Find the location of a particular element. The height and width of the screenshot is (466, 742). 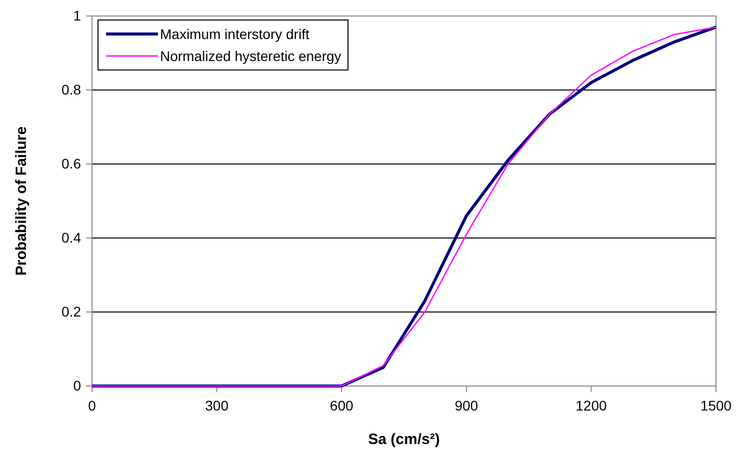

x-tick-label: 900 is located at coordinates (466, 405).